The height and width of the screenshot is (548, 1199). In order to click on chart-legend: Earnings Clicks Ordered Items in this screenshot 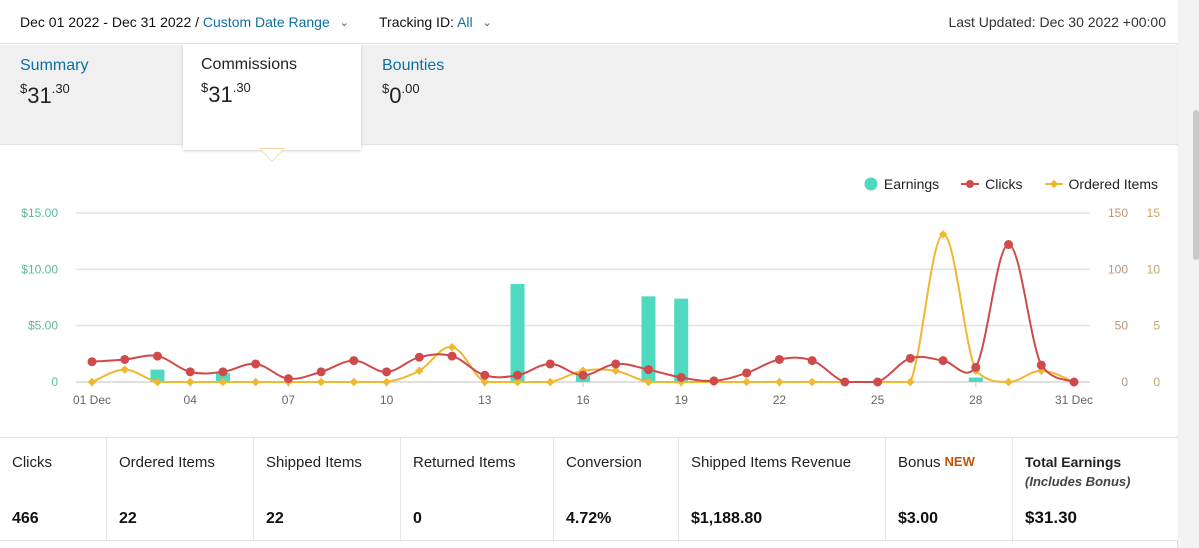, I will do `click(1011, 184)`.